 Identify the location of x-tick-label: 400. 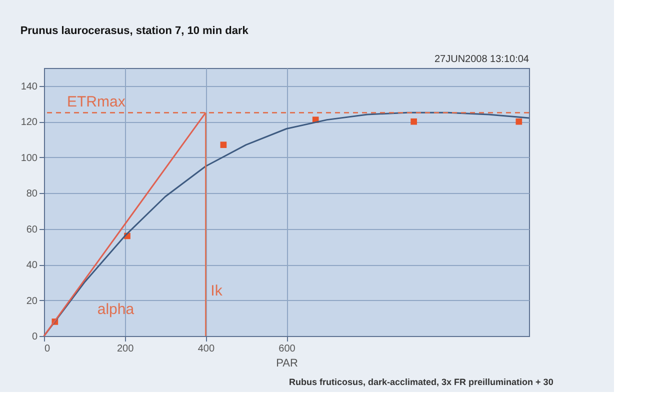
(206, 349).